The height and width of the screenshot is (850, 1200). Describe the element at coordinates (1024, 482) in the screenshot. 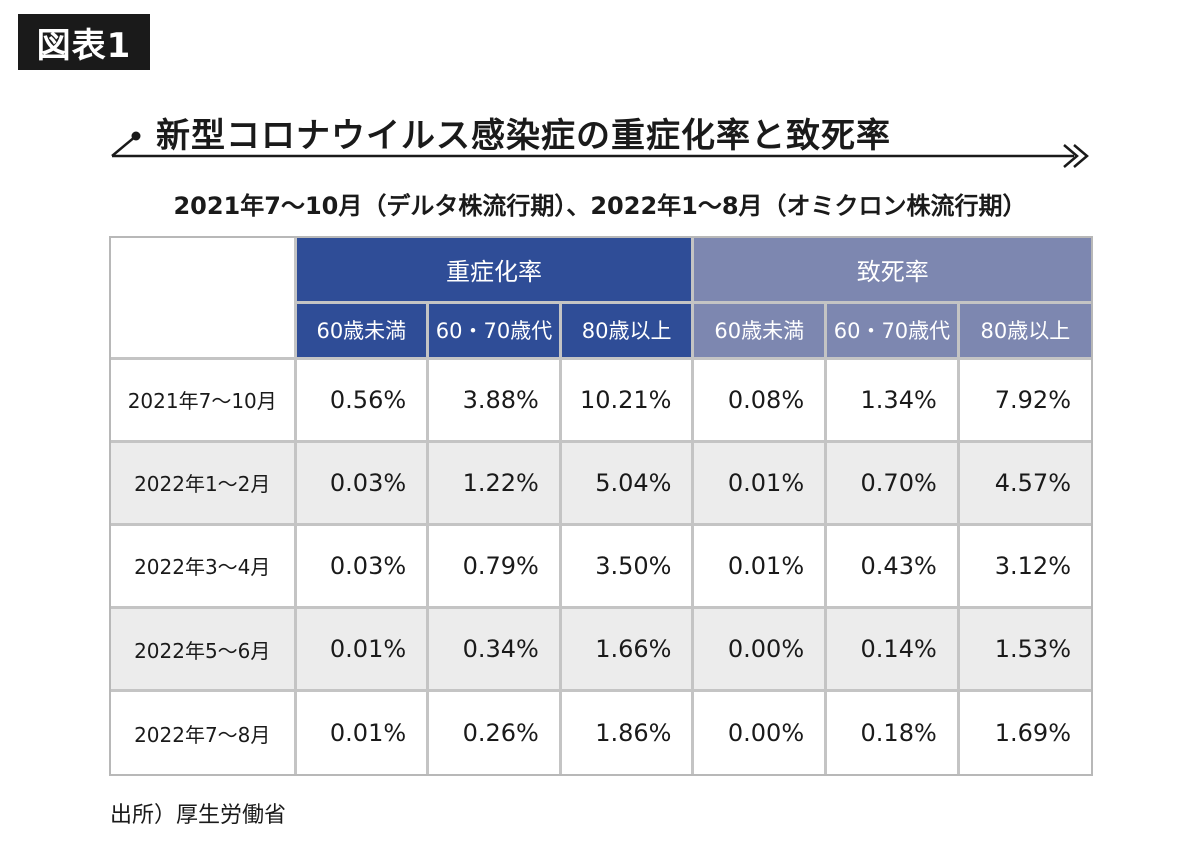

I see `value-cell: 4.57%` at that location.